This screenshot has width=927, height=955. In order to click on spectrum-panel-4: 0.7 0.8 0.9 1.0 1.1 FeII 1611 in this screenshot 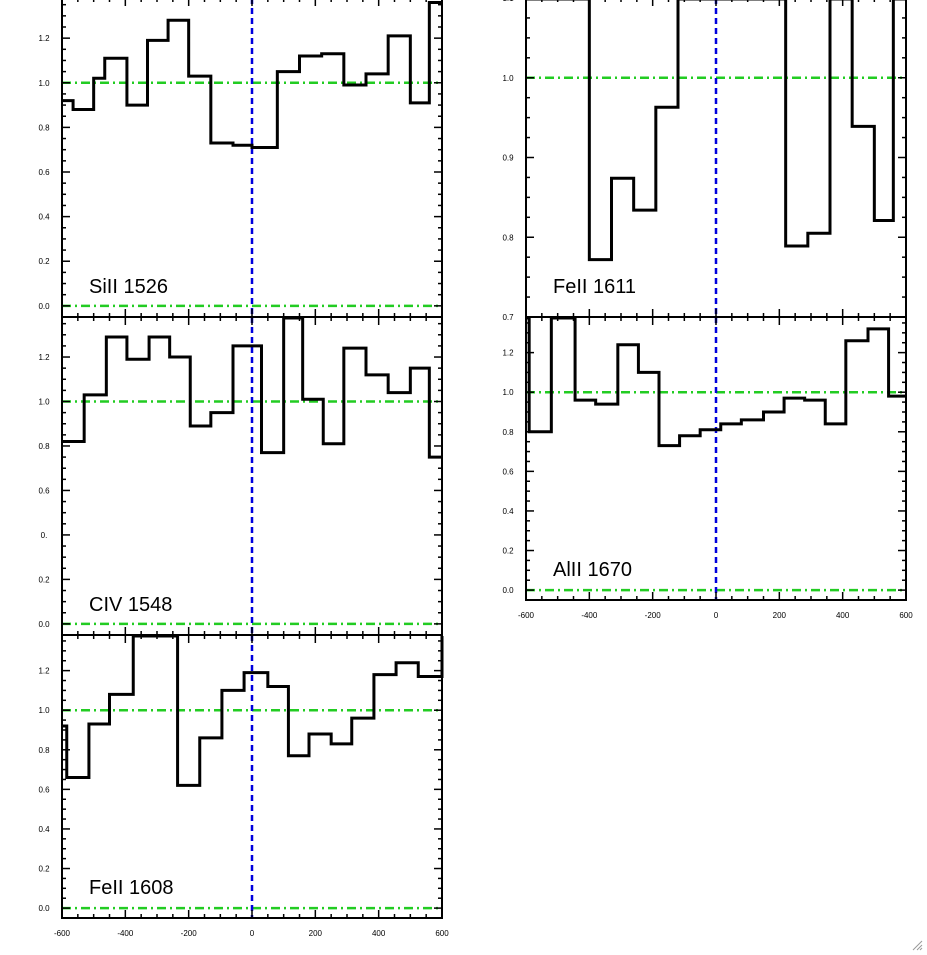, I will do `click(704, 161)`.